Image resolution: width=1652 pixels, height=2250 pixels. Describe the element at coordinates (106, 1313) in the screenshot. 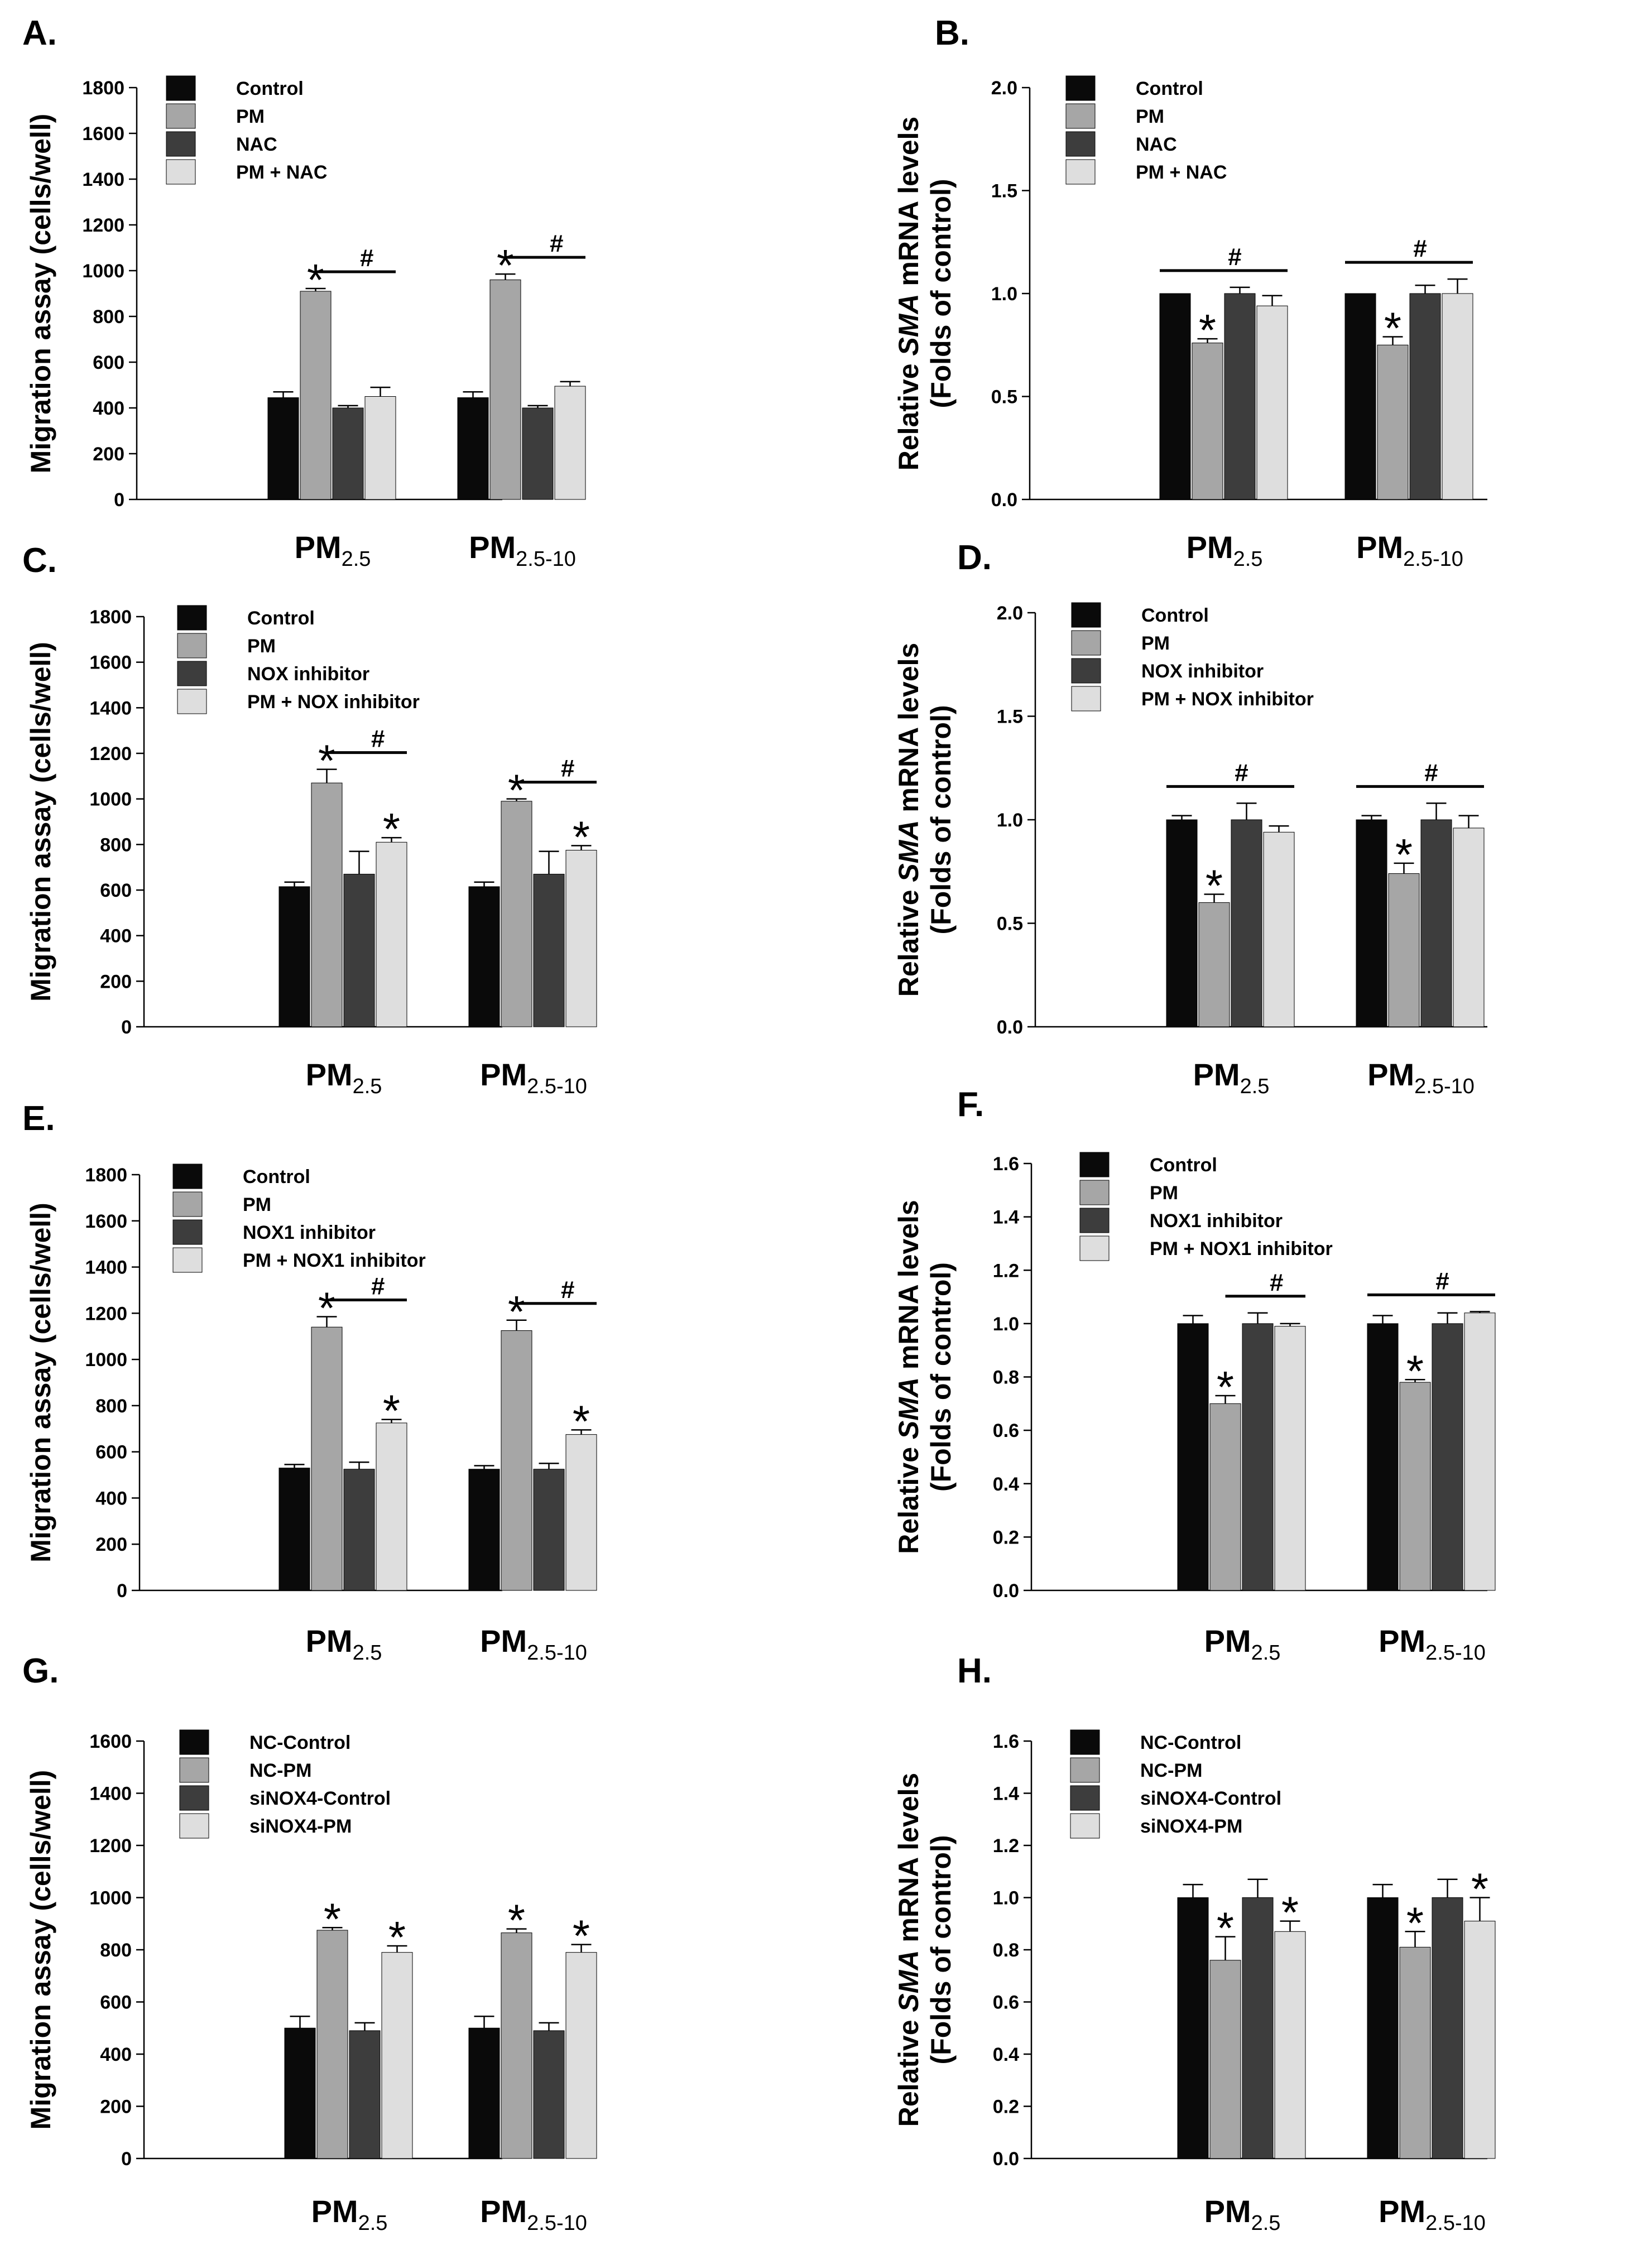

I see `y-tick-label: 1200` at that location.